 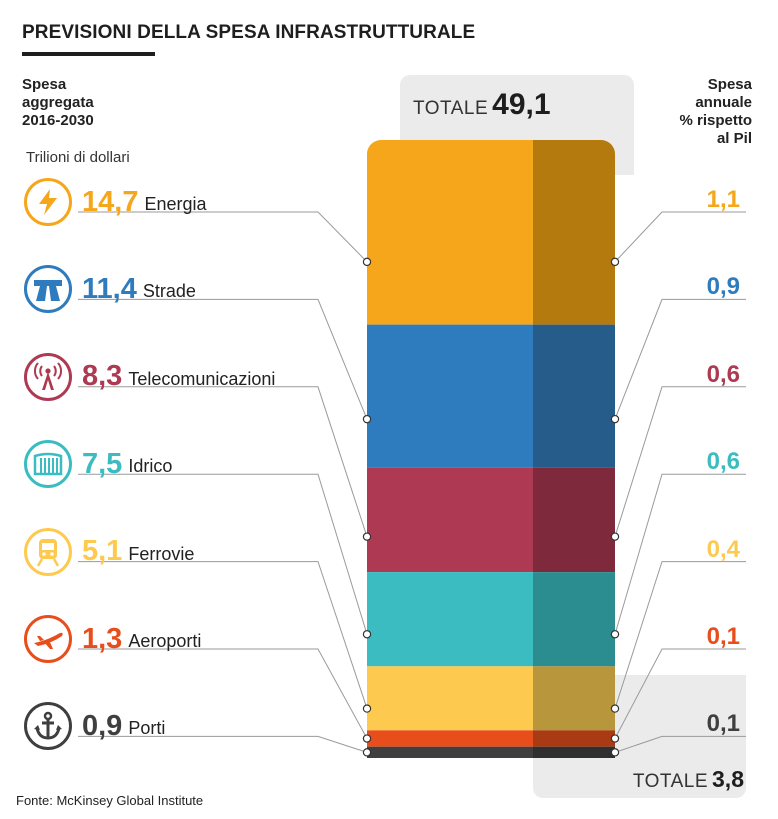 I want to click on pil-value-telecomunicazioni: 0,6, so click(x=723, y=374).